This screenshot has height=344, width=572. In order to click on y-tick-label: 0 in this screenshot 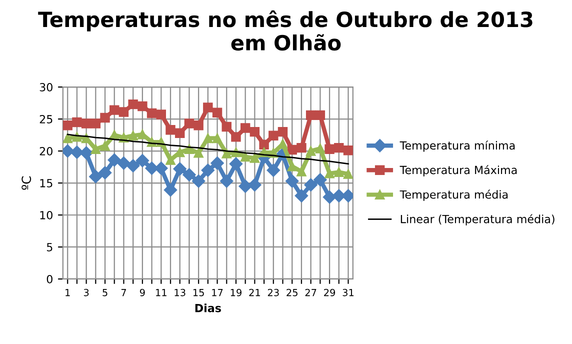, I will do `click(49, 279)`.